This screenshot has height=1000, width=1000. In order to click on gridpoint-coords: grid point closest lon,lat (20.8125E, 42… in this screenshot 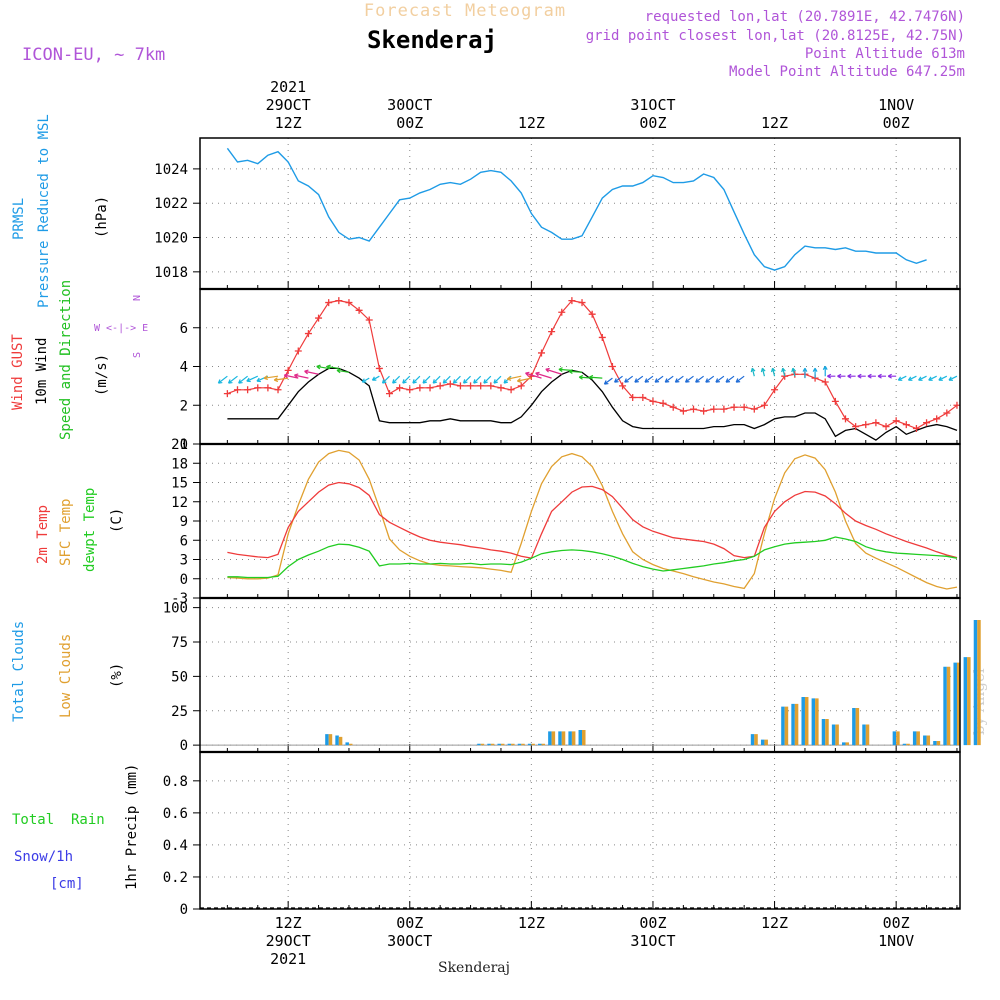, I will do `click(775, 36)`.